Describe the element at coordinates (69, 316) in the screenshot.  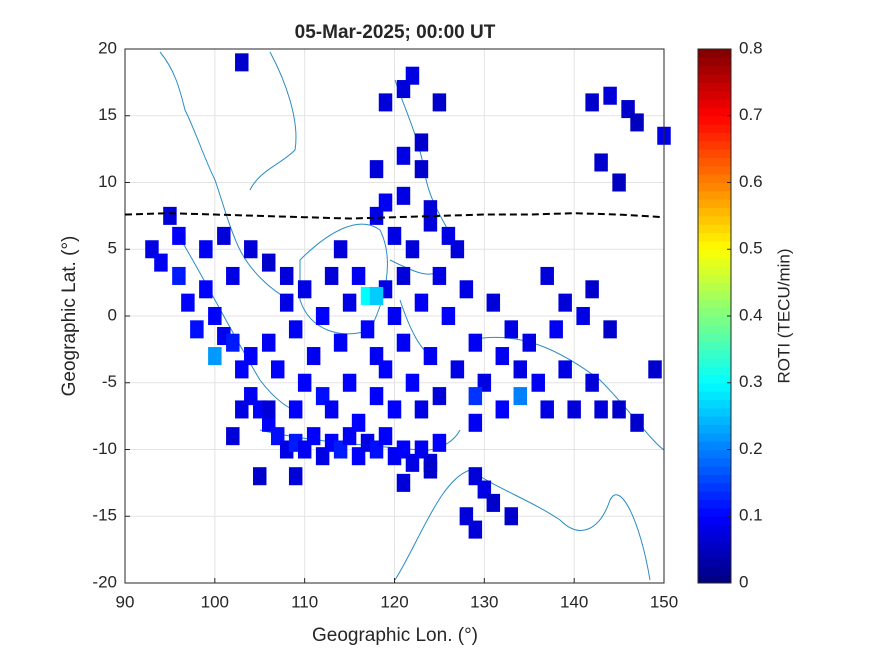
I see `y-axis-label: Geographic Lat. (°)` at that location.